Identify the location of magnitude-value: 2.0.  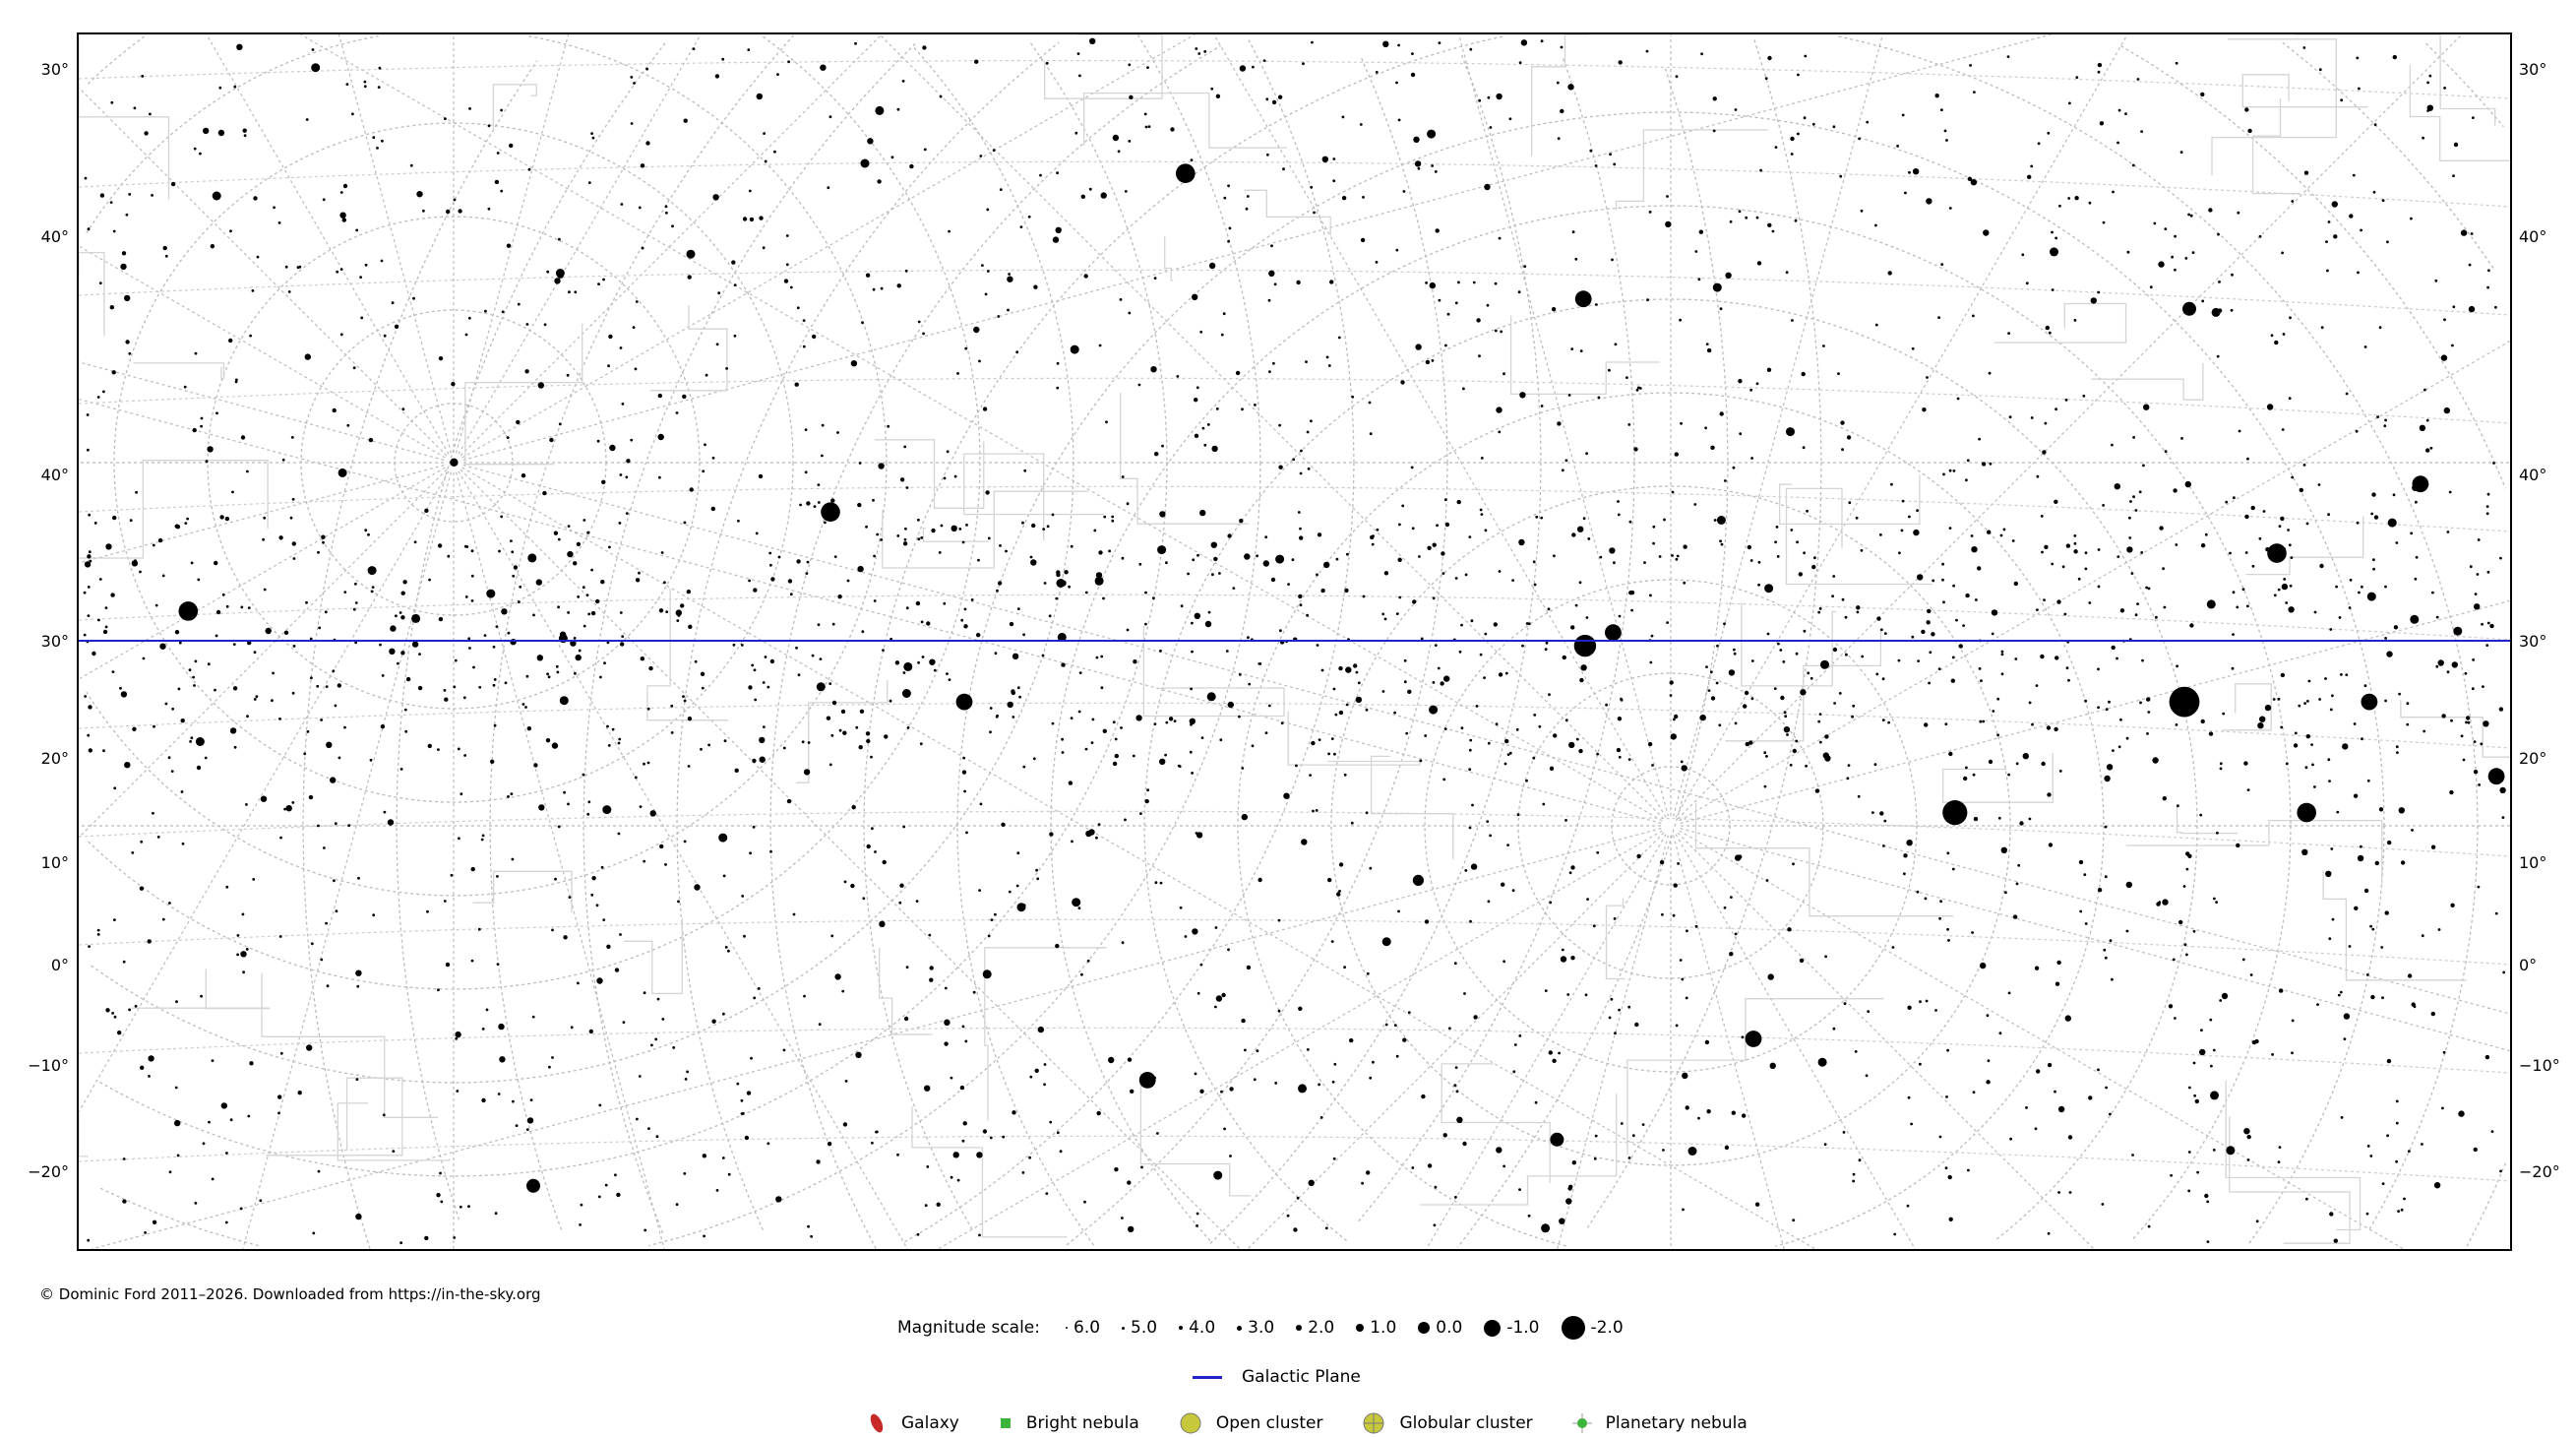
(1321, 1328).